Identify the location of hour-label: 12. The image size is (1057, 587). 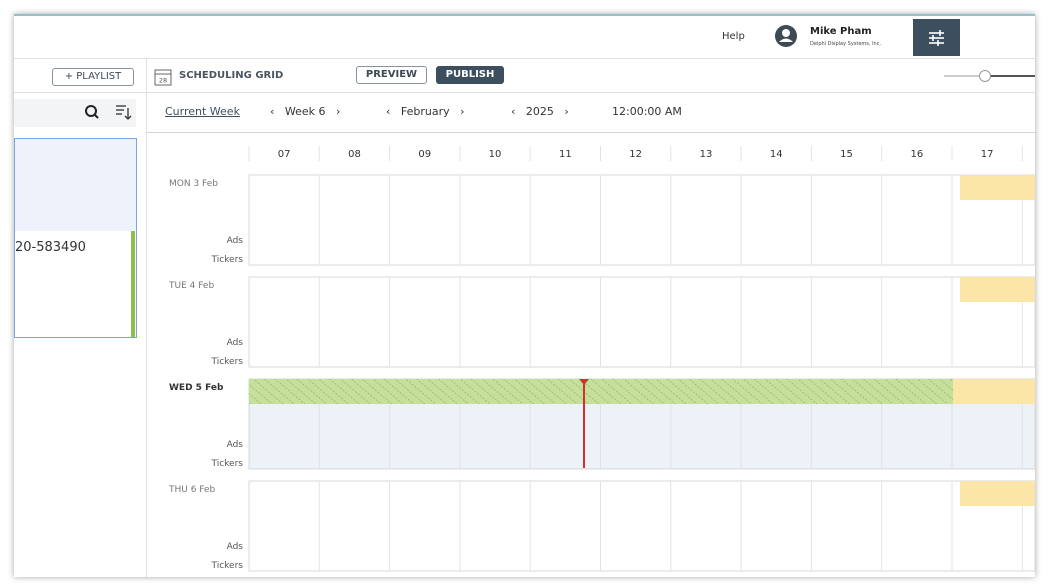
(635, 154).